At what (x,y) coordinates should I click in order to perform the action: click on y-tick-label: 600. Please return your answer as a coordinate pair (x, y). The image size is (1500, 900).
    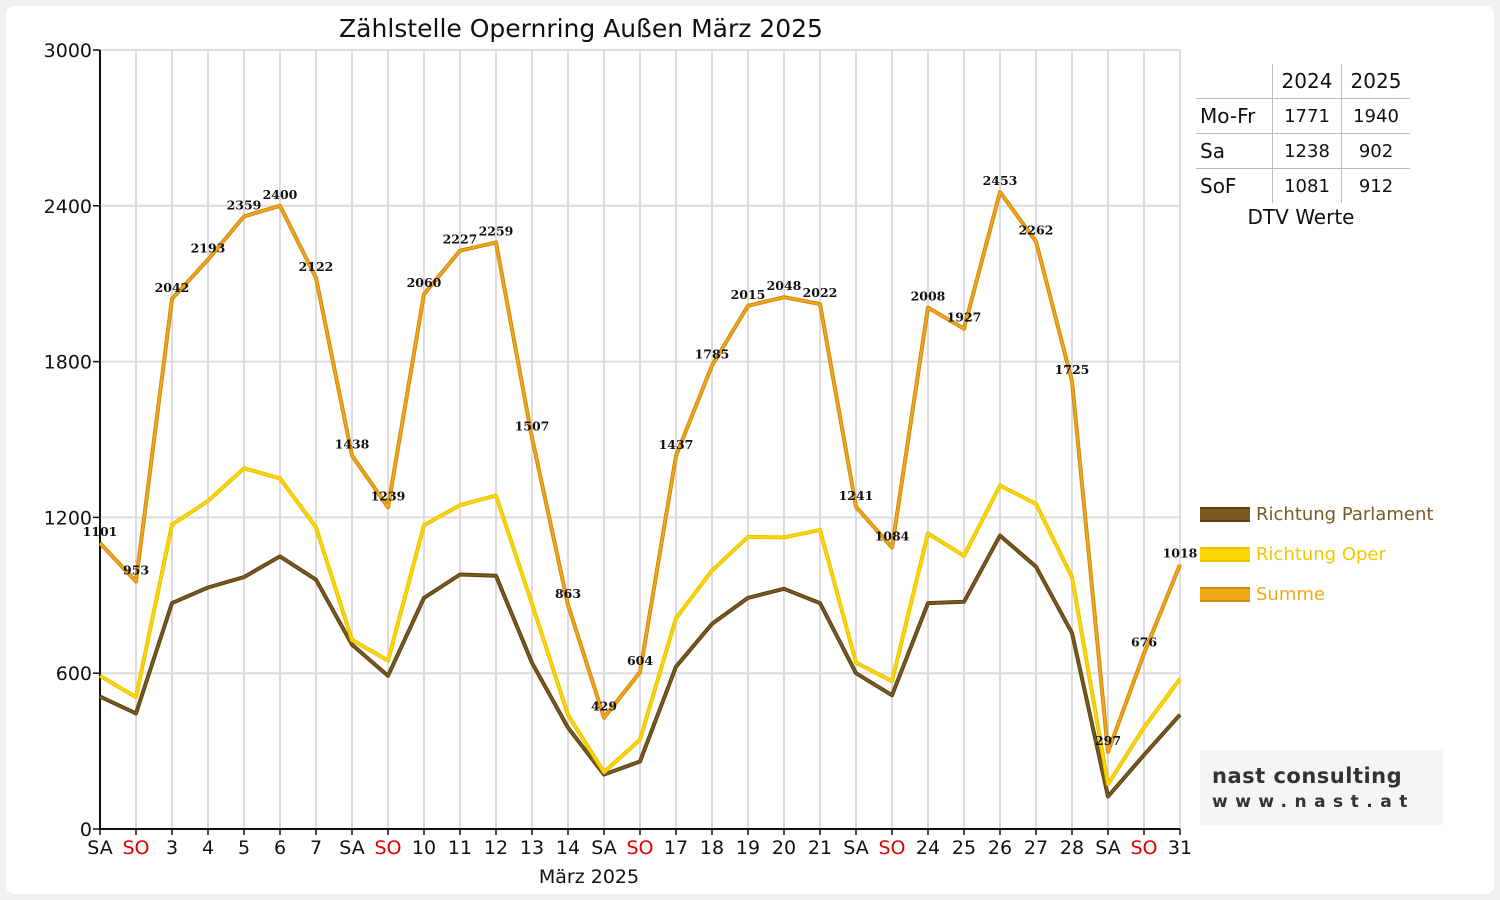
    Looking at the image, I should click on (74, 674).